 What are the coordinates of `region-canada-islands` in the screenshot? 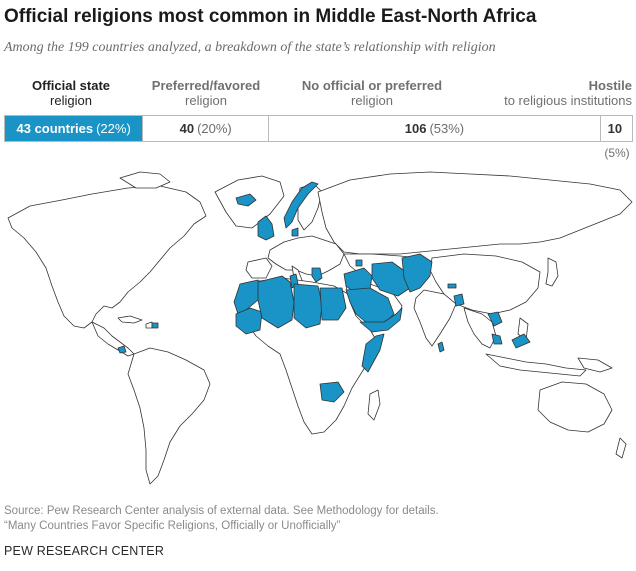 It's located at (145, 180).